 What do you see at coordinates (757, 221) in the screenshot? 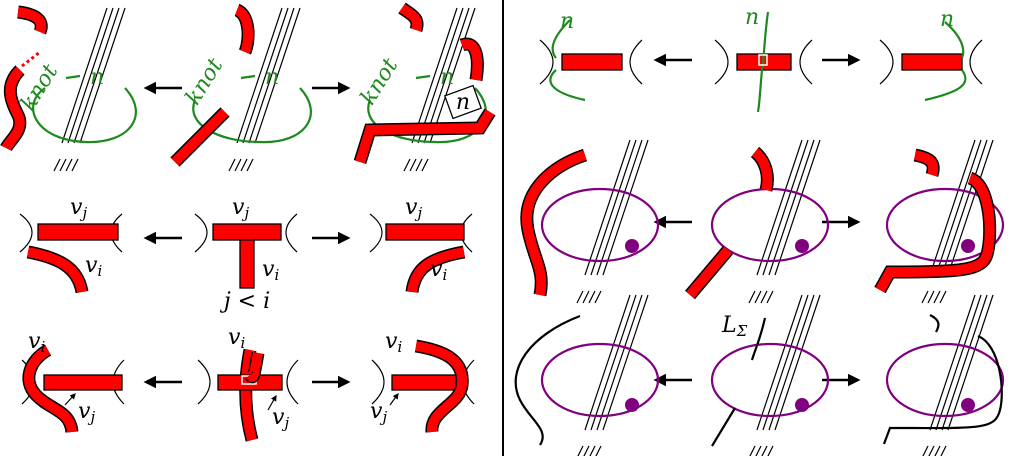
I see `band-panel-b` at bounding box center [757, 221].